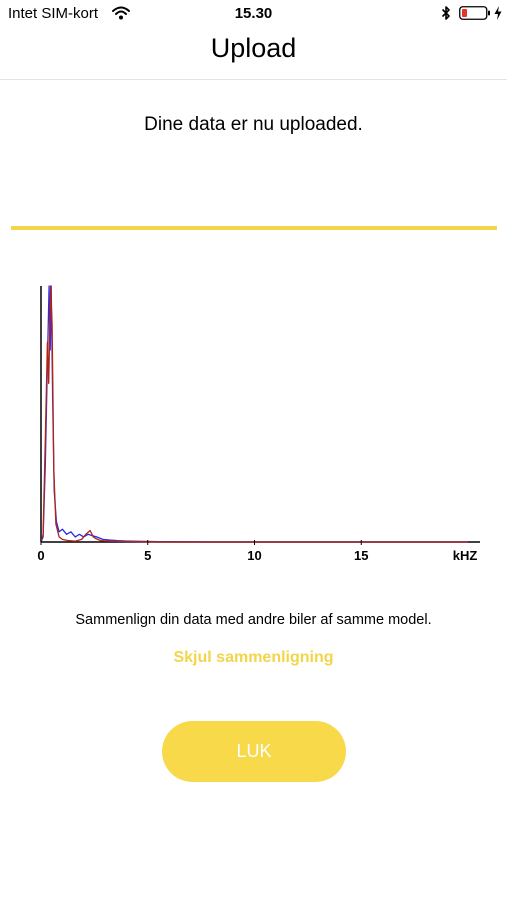 This screenshot has height=900, width=507. What do you see at coordinates (40, 555) in the screenshot?
I see `x-tick-label-0: 0` at bounding box center [40, 555].